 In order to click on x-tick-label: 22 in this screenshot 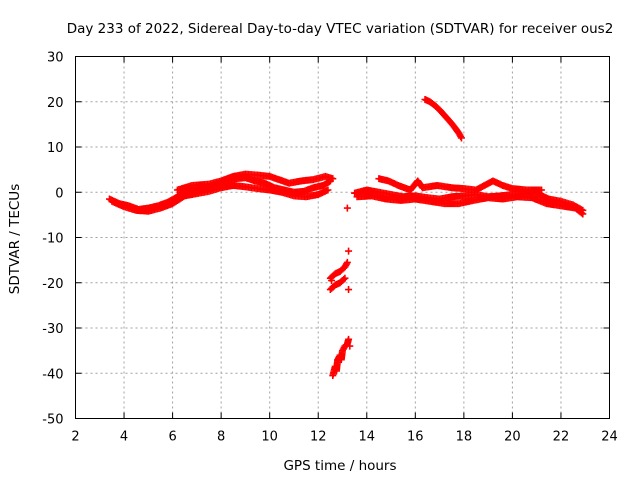, I will do `click(561, 437)`.